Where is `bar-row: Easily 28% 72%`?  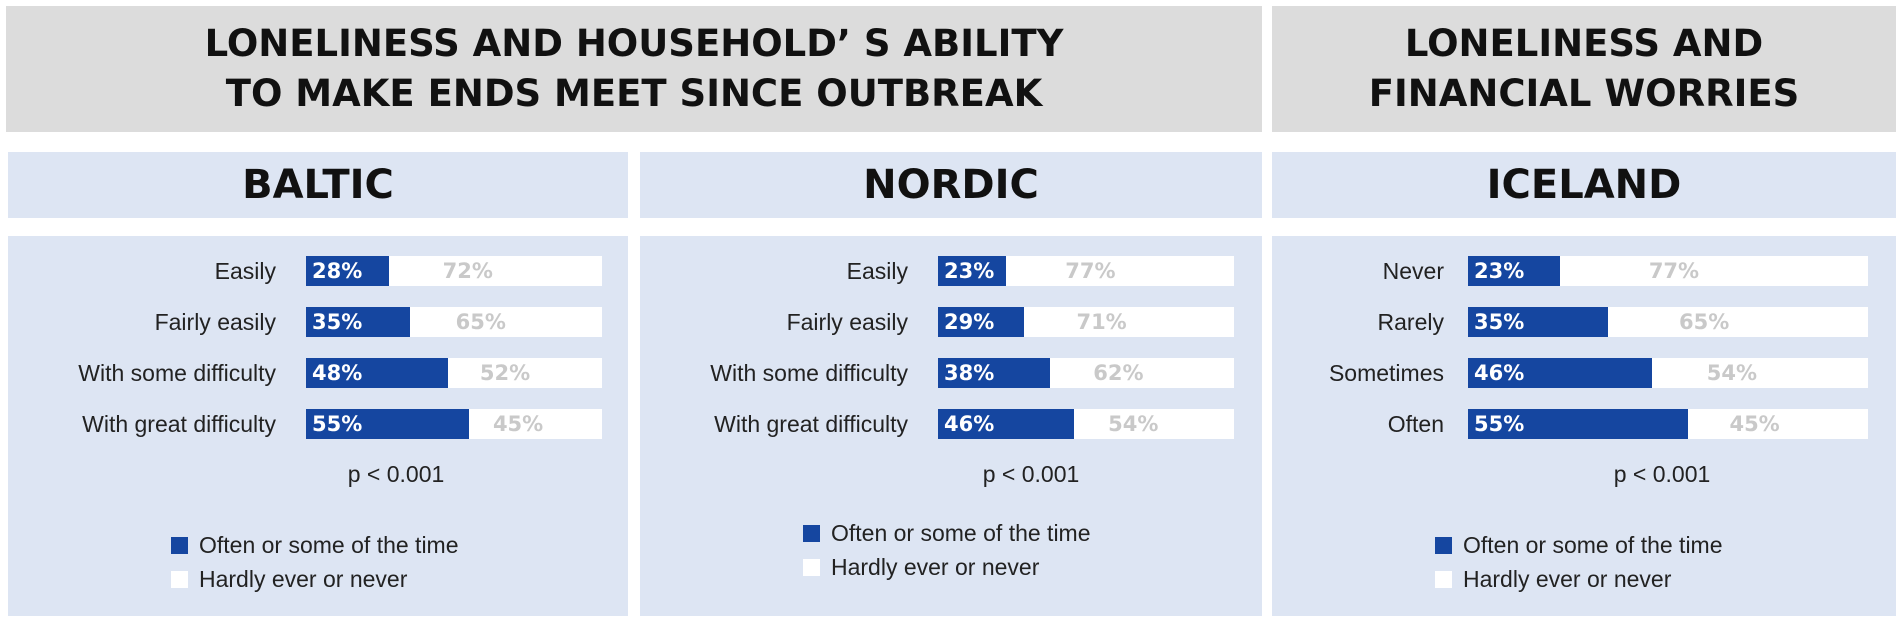 bar-row: Easily 28% 72% is located at coordinates (318, 271).